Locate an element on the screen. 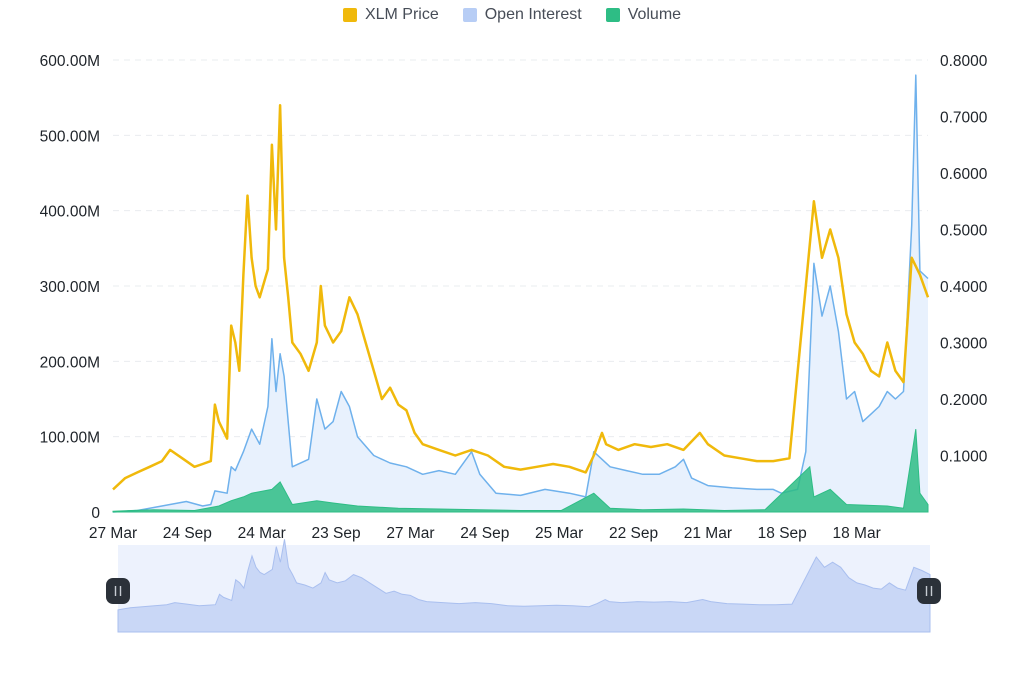 The width and height of the screenshot is (1024, 678). x-tick-label: 18 Mar is located at coordinates (856, 533).